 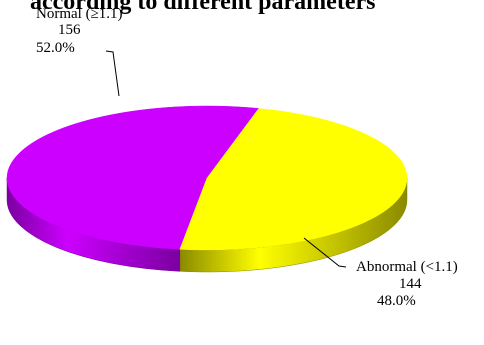 What do you see at coordinates (410, 284) in the screenshot?
I see `slice-label-abnormal-count: 144` at bounding box center [410, 284].